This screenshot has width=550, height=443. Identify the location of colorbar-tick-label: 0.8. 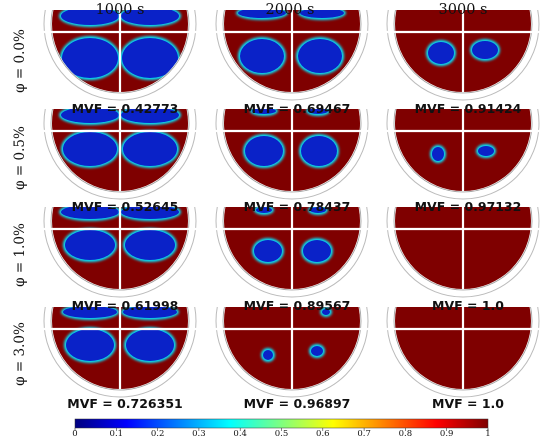
(405, 434).